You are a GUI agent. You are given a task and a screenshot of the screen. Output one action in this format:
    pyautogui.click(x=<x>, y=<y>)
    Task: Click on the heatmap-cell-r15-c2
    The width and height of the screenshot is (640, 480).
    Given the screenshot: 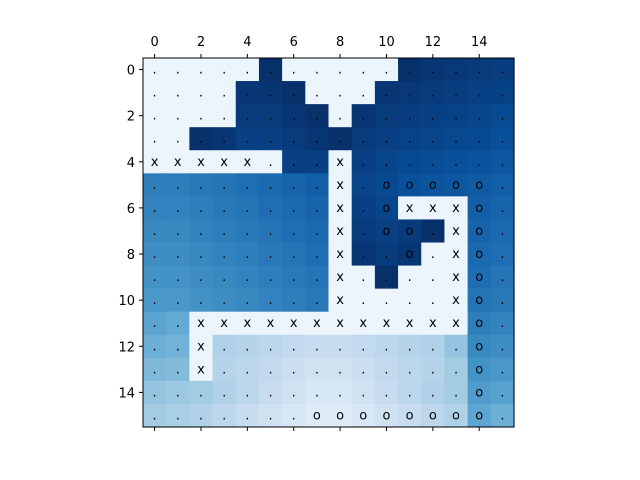 What is the action you would take?
    pyautogui.click(x=201, y=415)
    